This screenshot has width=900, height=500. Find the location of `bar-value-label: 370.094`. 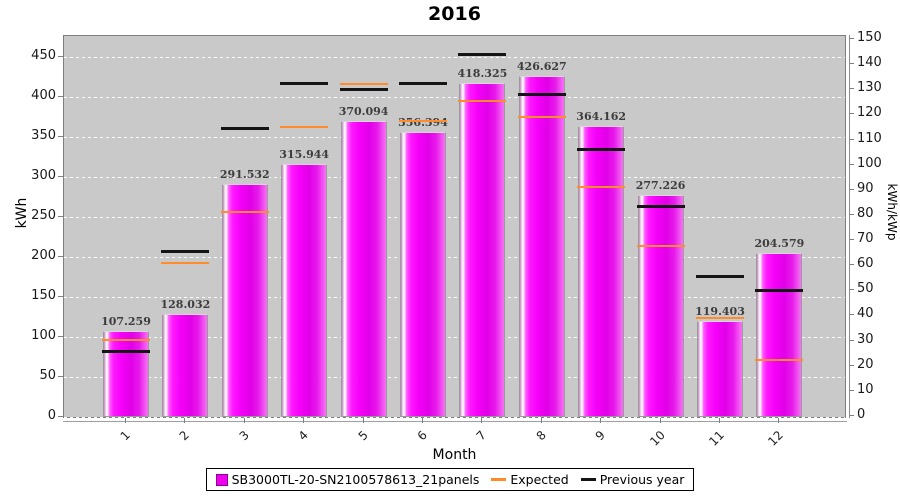

bar-value-label: 370.094 is located at coordinates (363, 112).